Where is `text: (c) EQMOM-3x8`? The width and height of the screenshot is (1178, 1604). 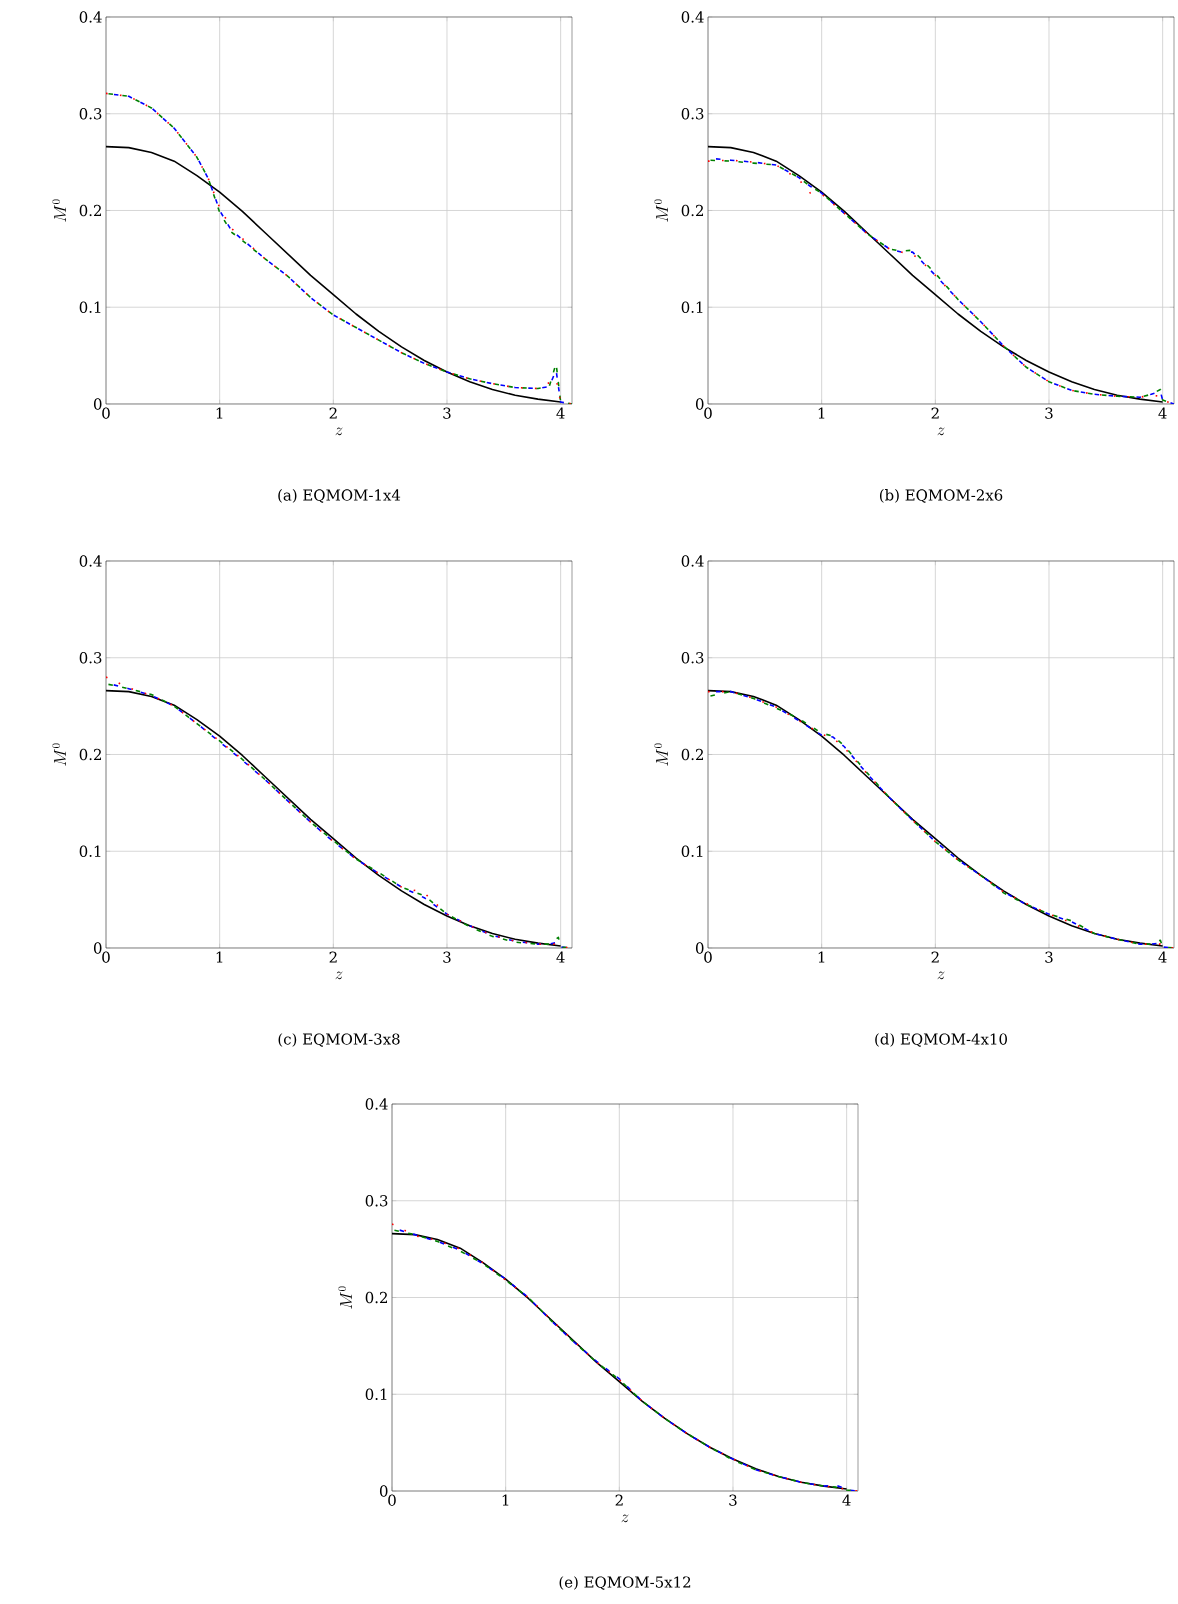
text: (c) EQMOM-3x8 is located at coordinates (339, 1040).